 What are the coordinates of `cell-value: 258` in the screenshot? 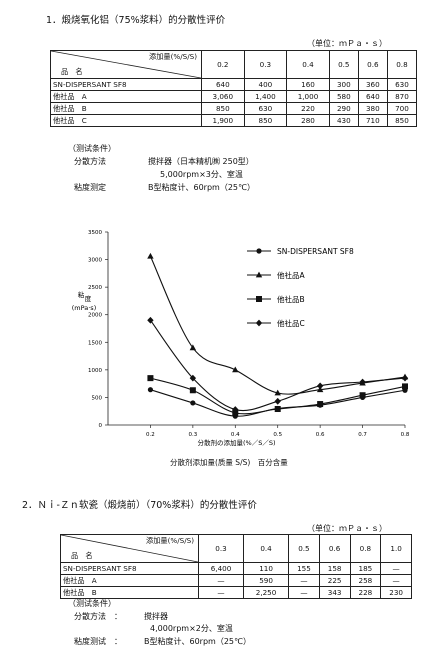 It's located at (365, 580).